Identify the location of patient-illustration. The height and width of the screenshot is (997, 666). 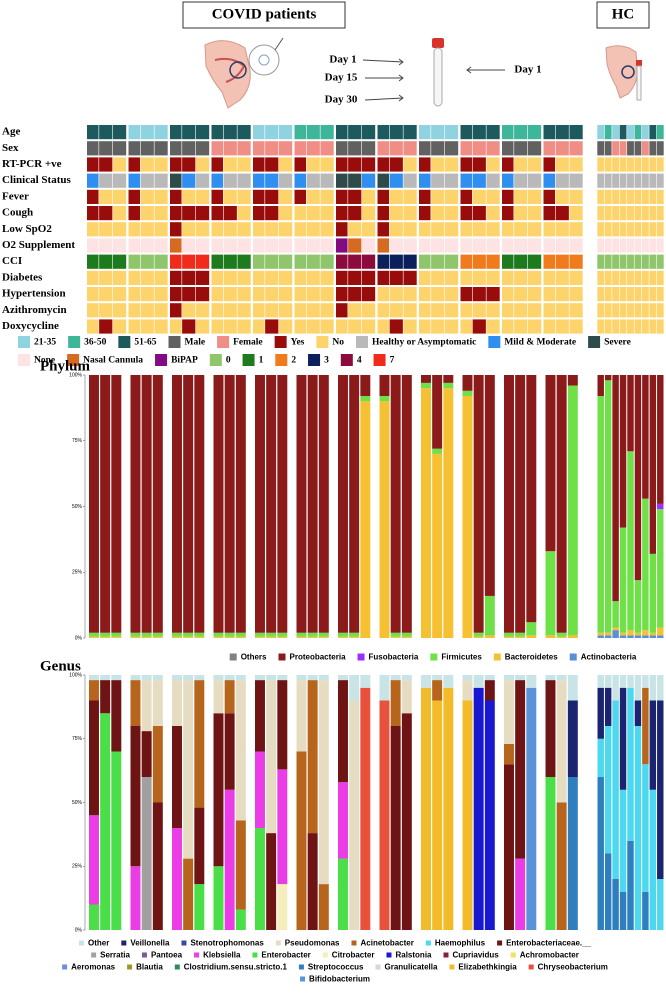
(244, 73).